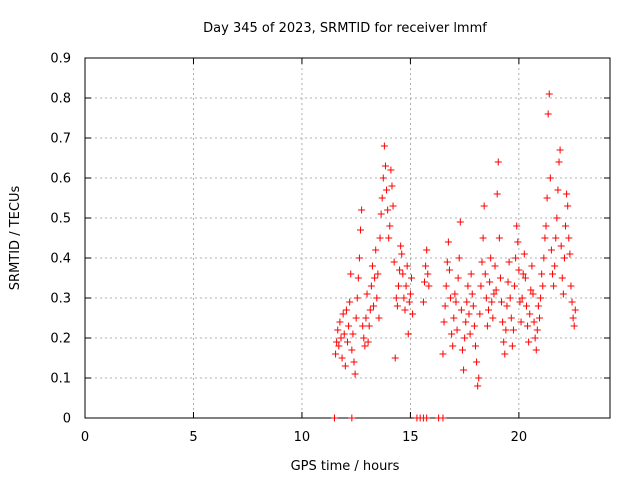  What do you see at coordinates (60, 179) in the screenshot?
I see `y-tick-label: 0.6` at bounding box center [60, 179].